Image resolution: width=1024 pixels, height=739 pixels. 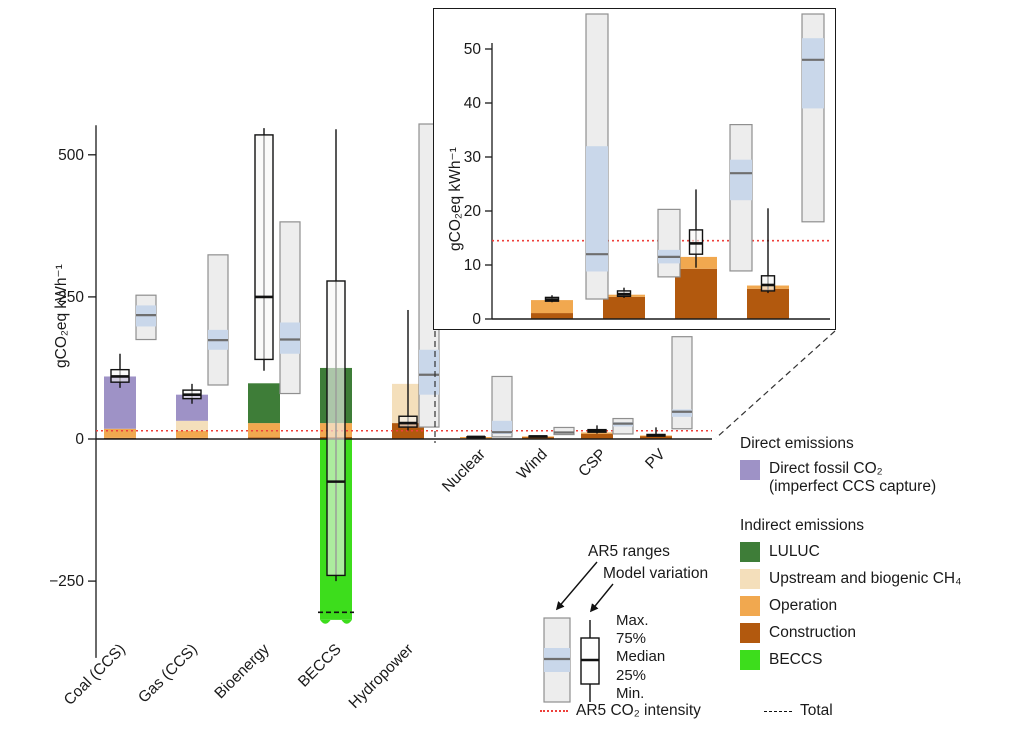 I want to click on zoom-connector-right, so click(x=775, y=384).